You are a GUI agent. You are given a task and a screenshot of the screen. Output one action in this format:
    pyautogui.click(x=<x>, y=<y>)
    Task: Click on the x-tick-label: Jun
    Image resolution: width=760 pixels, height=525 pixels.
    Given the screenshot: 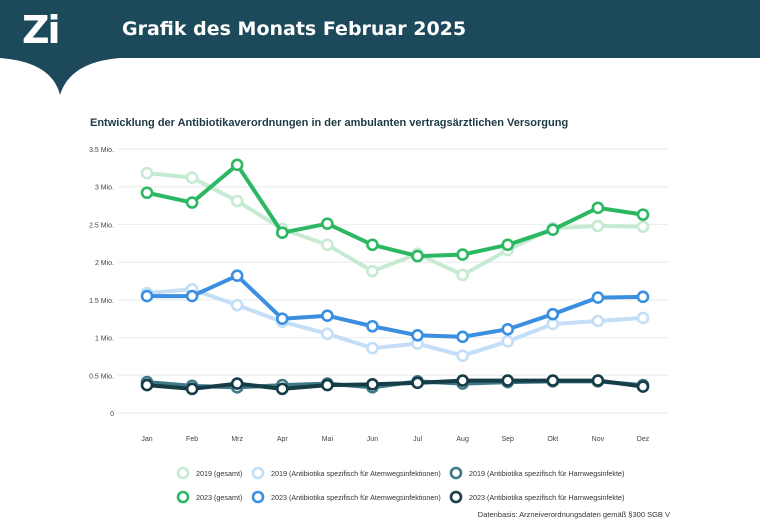 What is the action you would take?
    pyautogui.click(x=372, y=439)
    